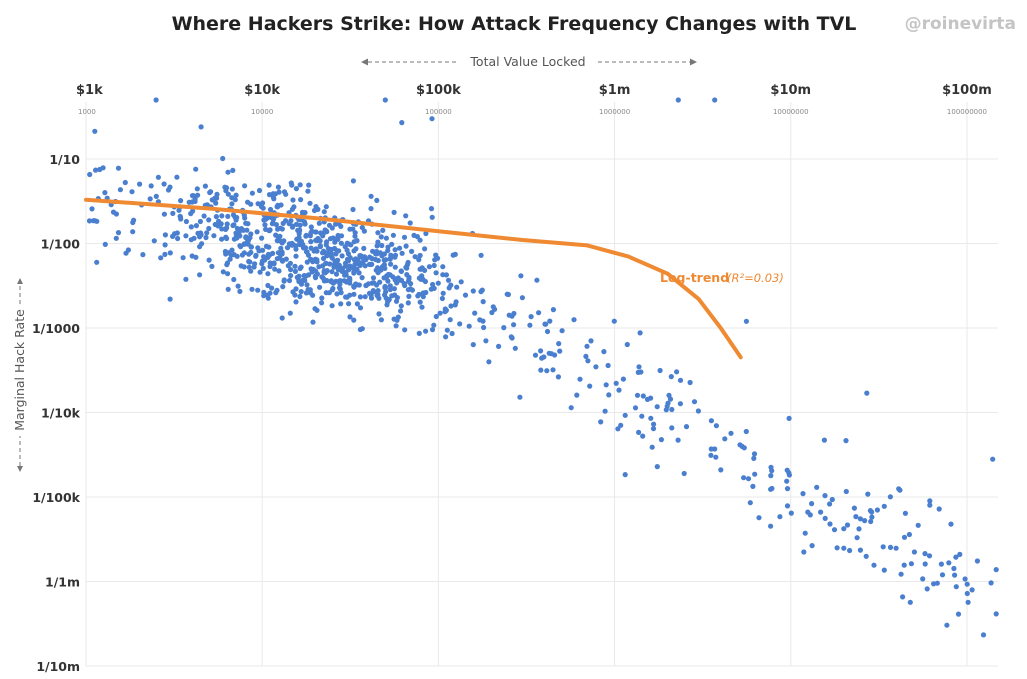  I want to click on y-tick-label: 1/10k, so click(61, 413).